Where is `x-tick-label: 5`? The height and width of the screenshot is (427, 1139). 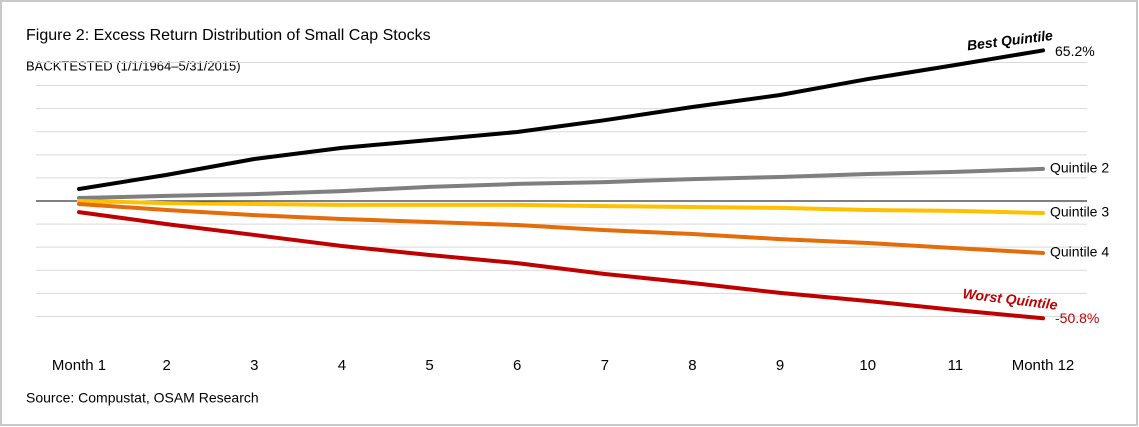
x-tick-label: 5 is located at coordinates (429, 365).